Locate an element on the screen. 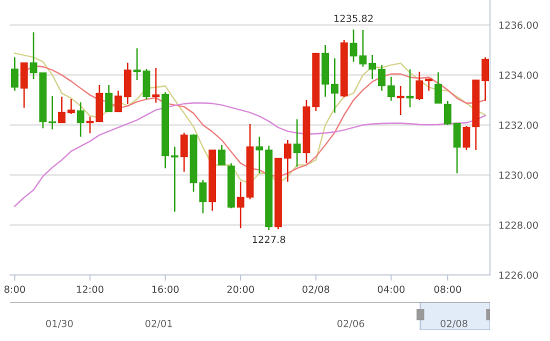  y-tick-label: 1236.00 is located at coordinates (518, 25).